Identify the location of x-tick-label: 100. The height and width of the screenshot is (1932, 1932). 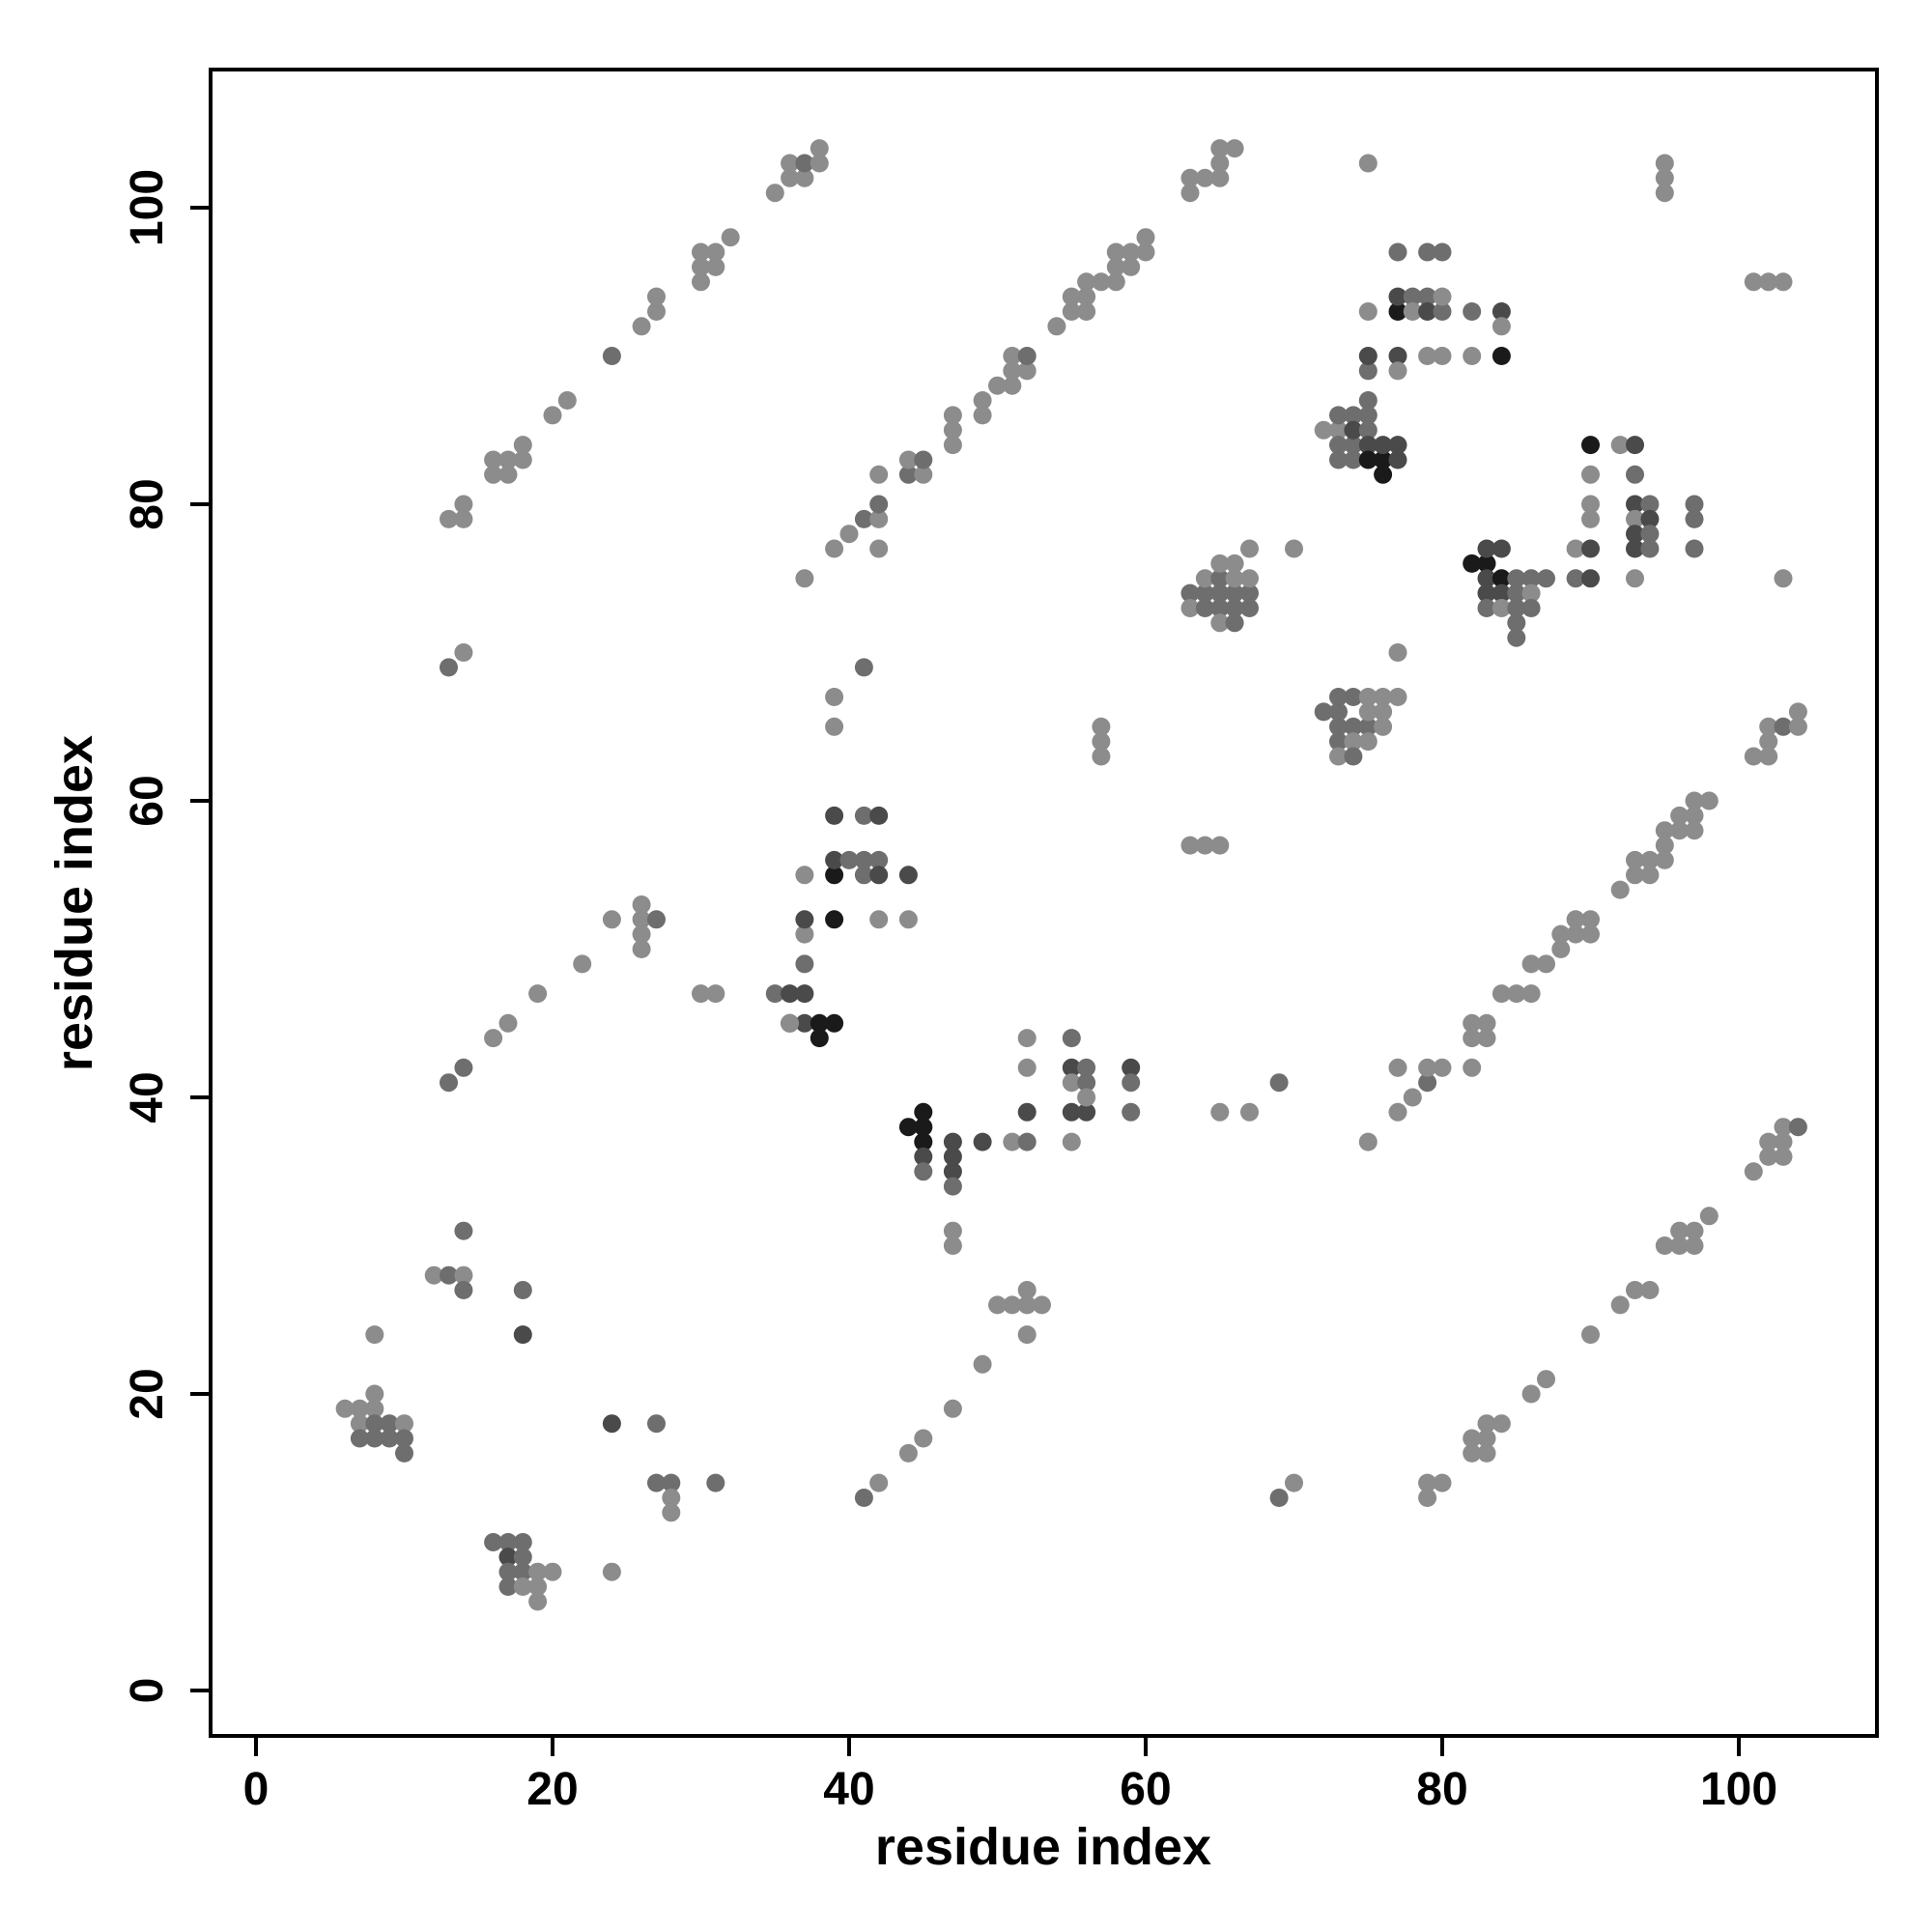
(1738, 1789).